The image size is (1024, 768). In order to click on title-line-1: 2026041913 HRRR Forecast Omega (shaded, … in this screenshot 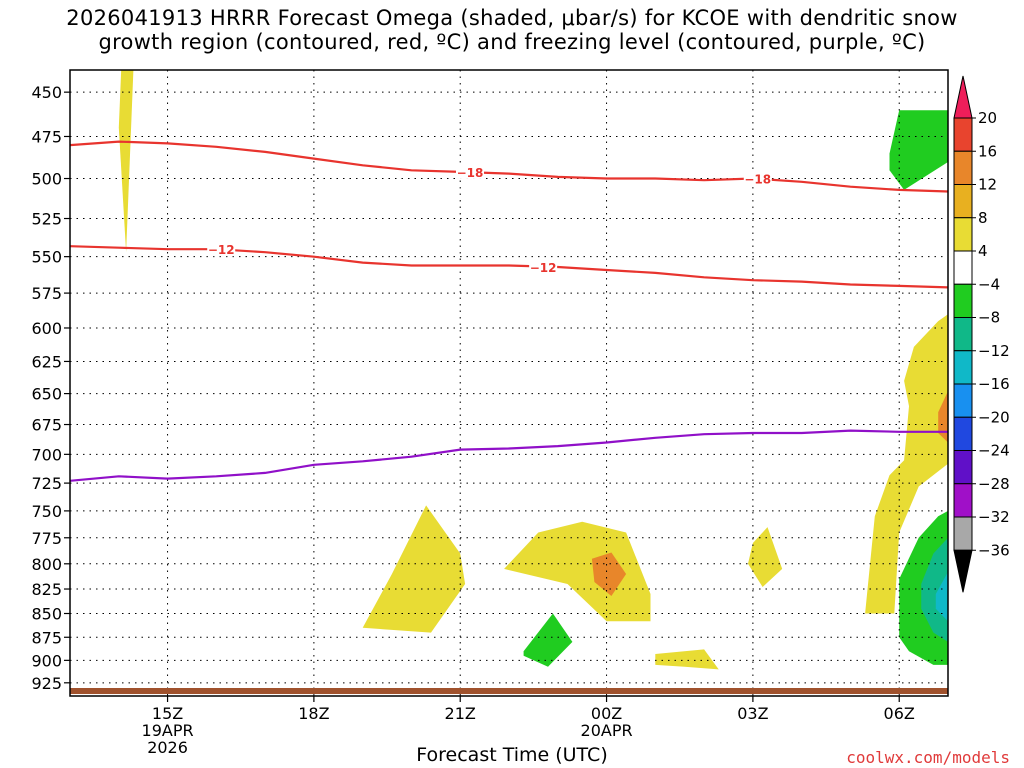, I will do `click(512, 18)`.